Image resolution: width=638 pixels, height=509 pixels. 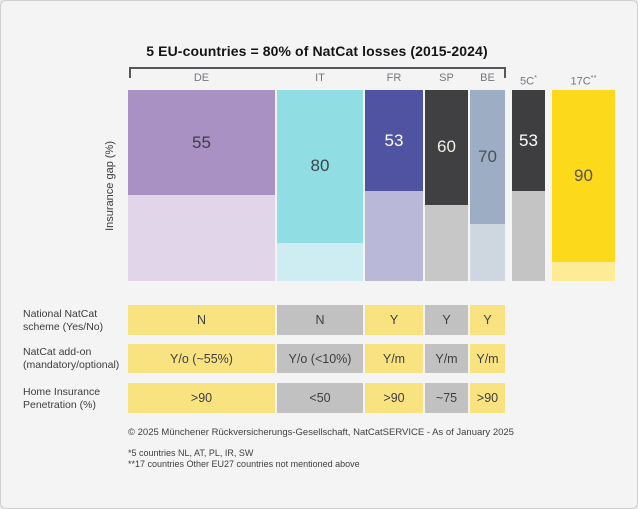 What do you see at coordinates (446, 242) in the screenshot?
I see `bar-segment-rest-sp` at bounding box center [446, 242].